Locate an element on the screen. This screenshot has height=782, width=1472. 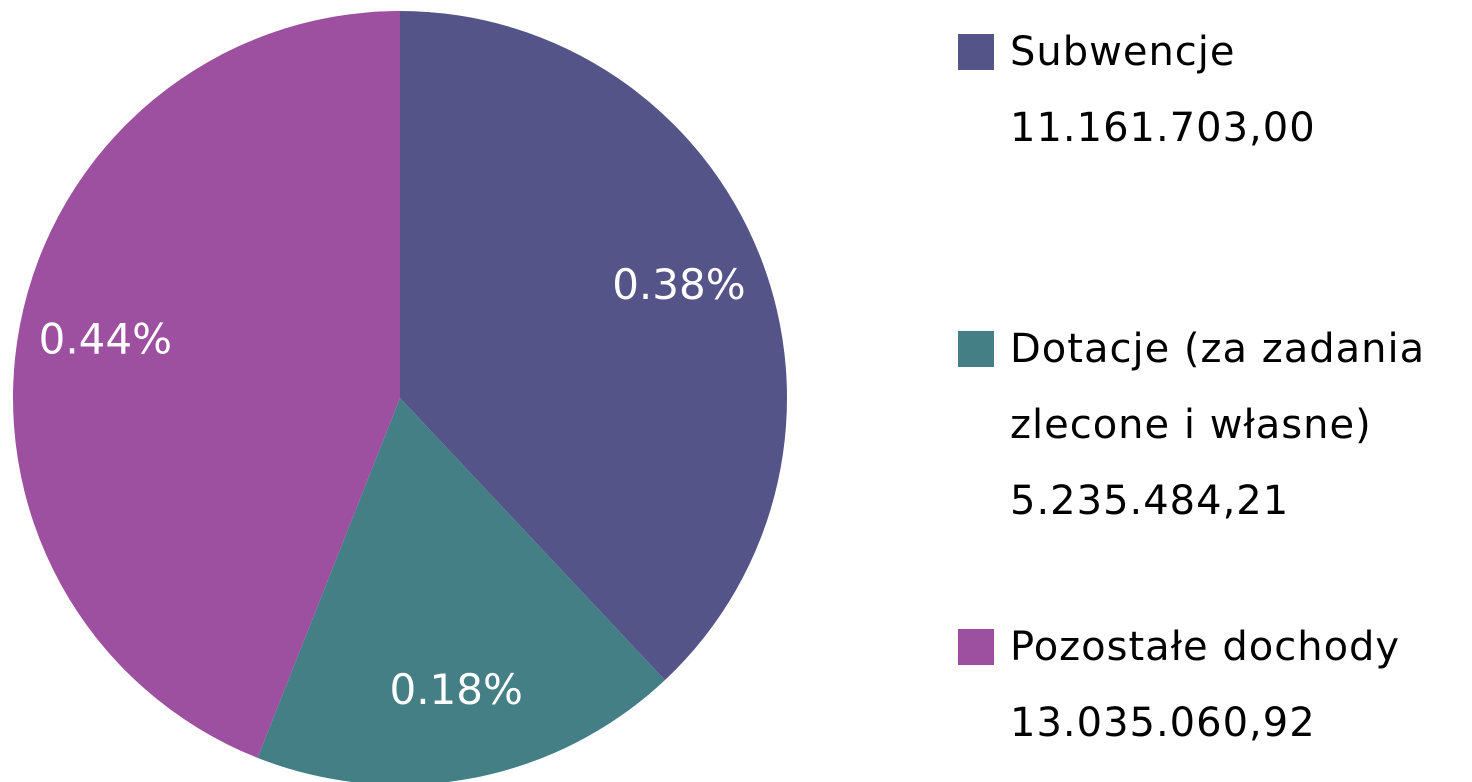
legend-text: Pozostałe dochody 13.035.060,92 is located at coordinates (1239, 685).